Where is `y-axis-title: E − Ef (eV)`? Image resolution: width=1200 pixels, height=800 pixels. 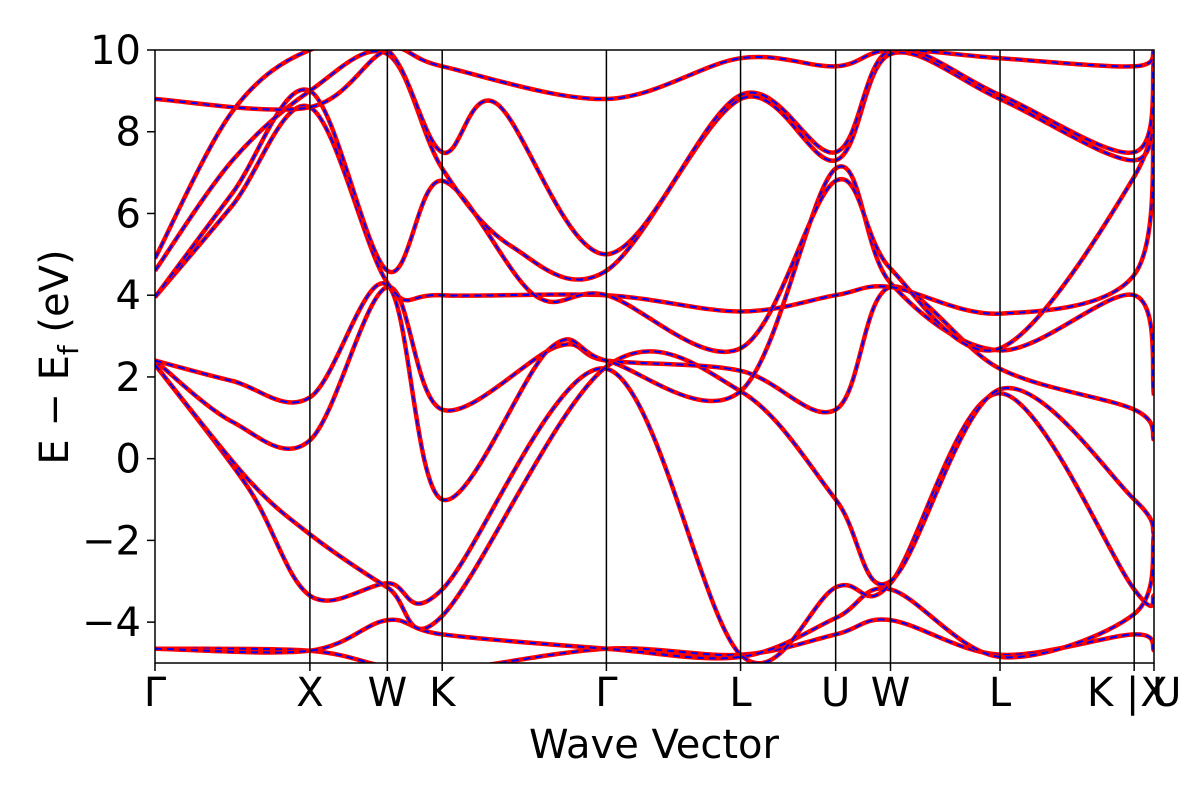 y-axis-title: E − Ef (eV) is located at coordinates (58, 356).